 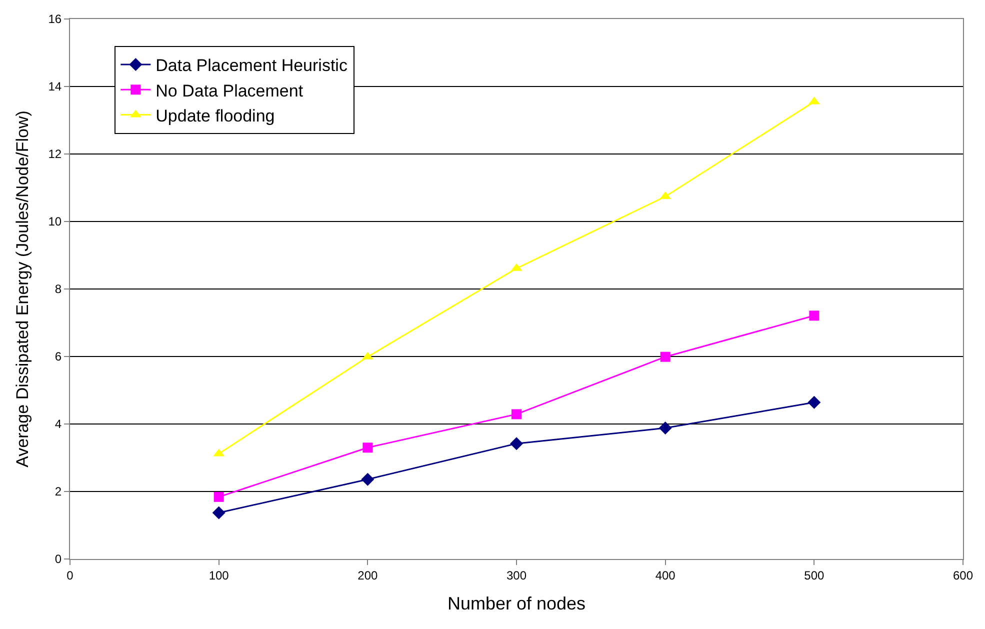 I want to click on x-tick-label: 500, so click(x=814, y=575).